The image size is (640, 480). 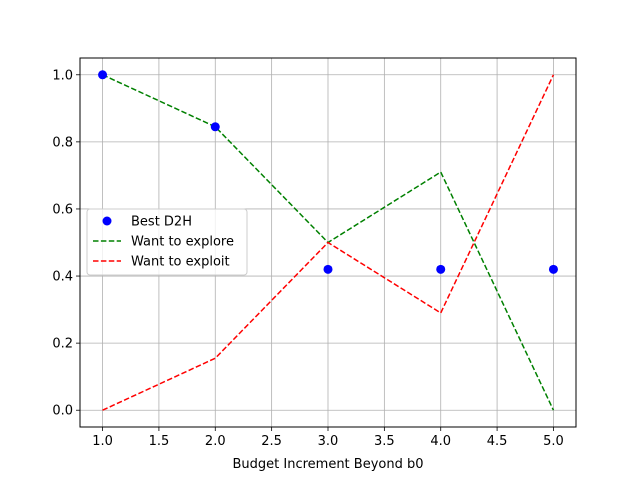 I want to click on legend-label-want-to-explore: Want to explore, so click(x=182, y=242).